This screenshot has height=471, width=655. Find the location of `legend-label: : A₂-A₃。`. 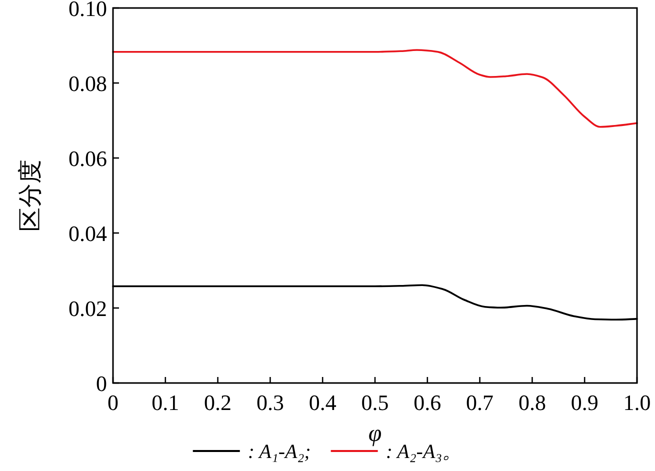

legend-label: : A₂-A₃。 is located at coordinates (424, 452).